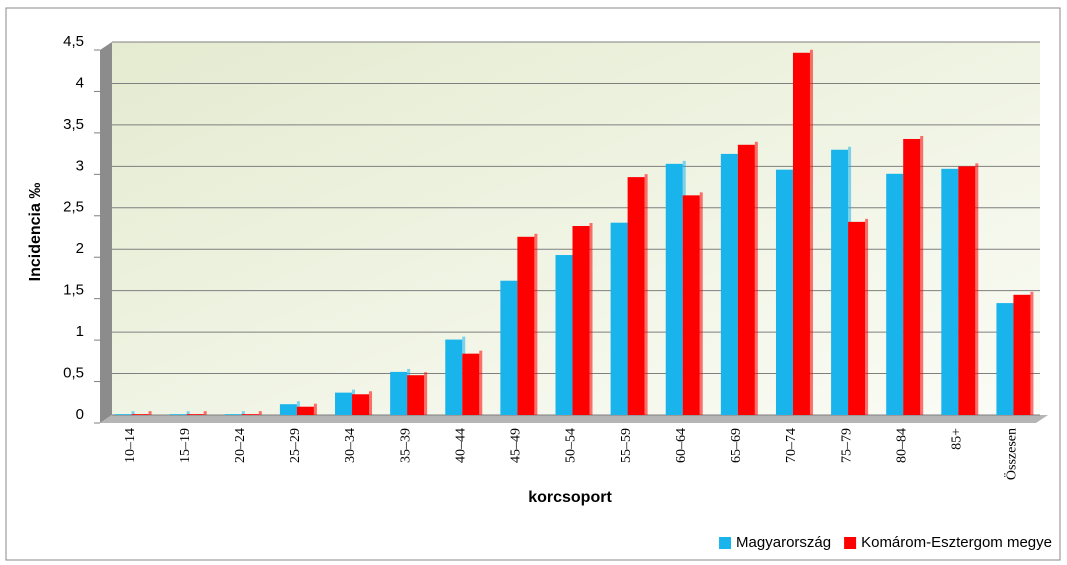 This screenshot has height=565, width=1067. I want to click on y-tick-label: 1,5, so click(73, 290).